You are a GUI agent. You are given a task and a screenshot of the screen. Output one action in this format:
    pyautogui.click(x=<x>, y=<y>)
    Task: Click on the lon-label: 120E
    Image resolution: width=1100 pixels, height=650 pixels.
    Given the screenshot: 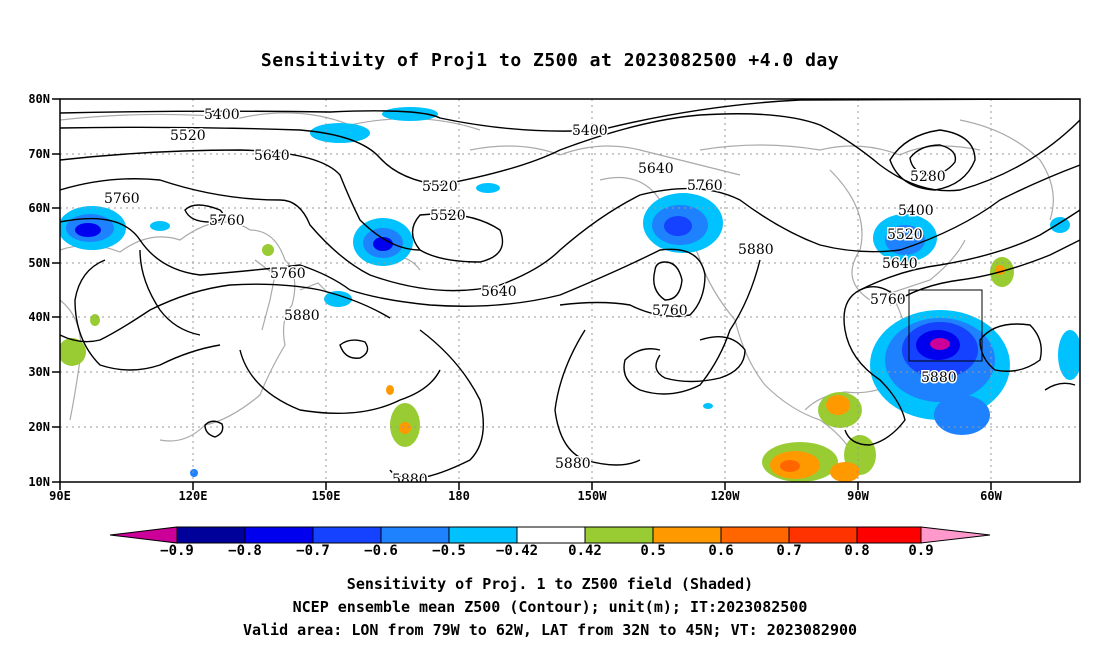 What is the action you would take?
    pyautogui.click(x=193, y=496)
    